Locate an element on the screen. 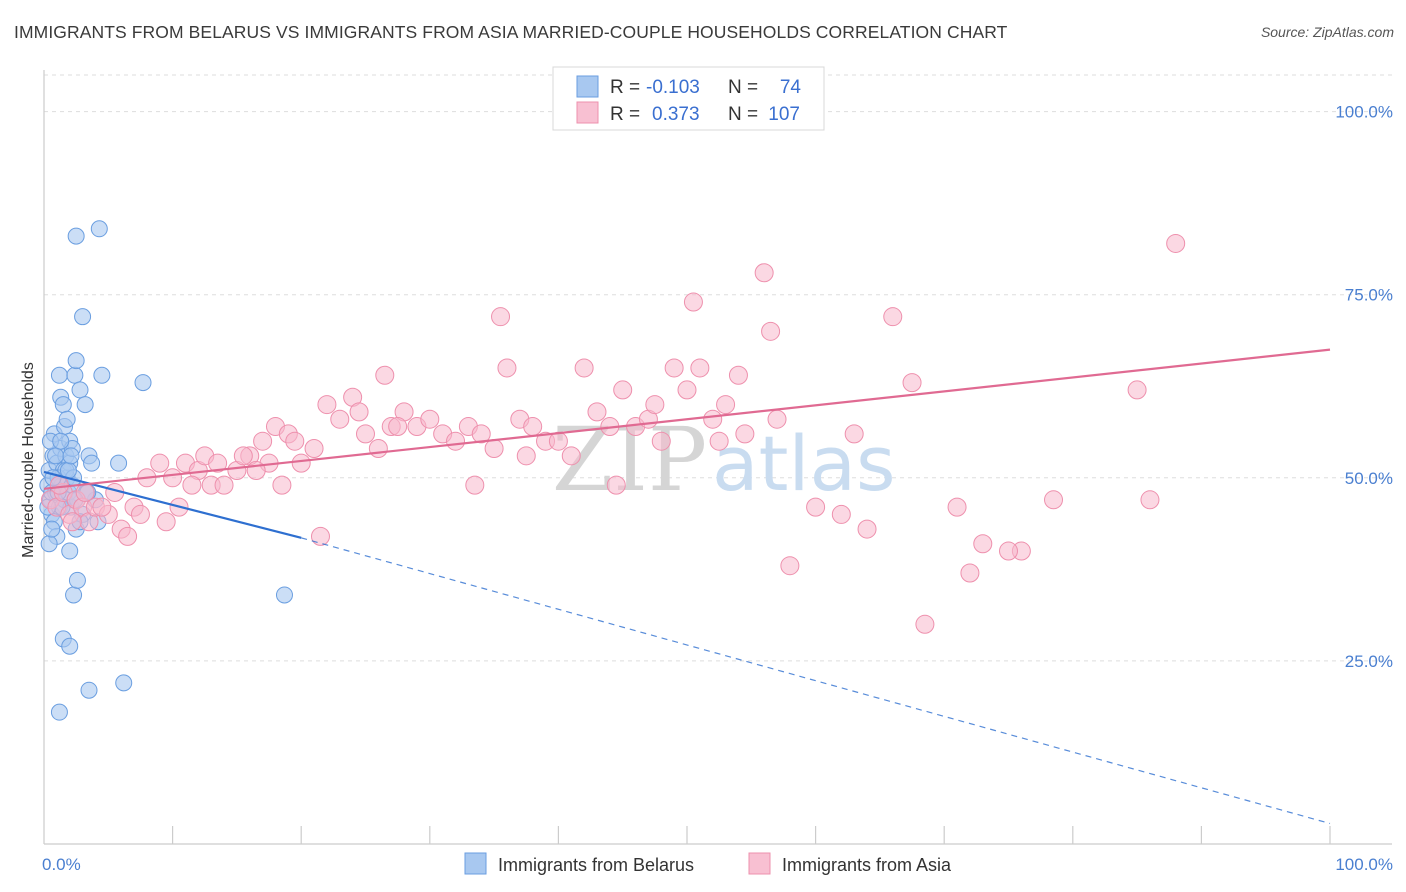 This screenshot has width=1406, height=892. legend-swatch-asia is located at coordinates (587, 112).